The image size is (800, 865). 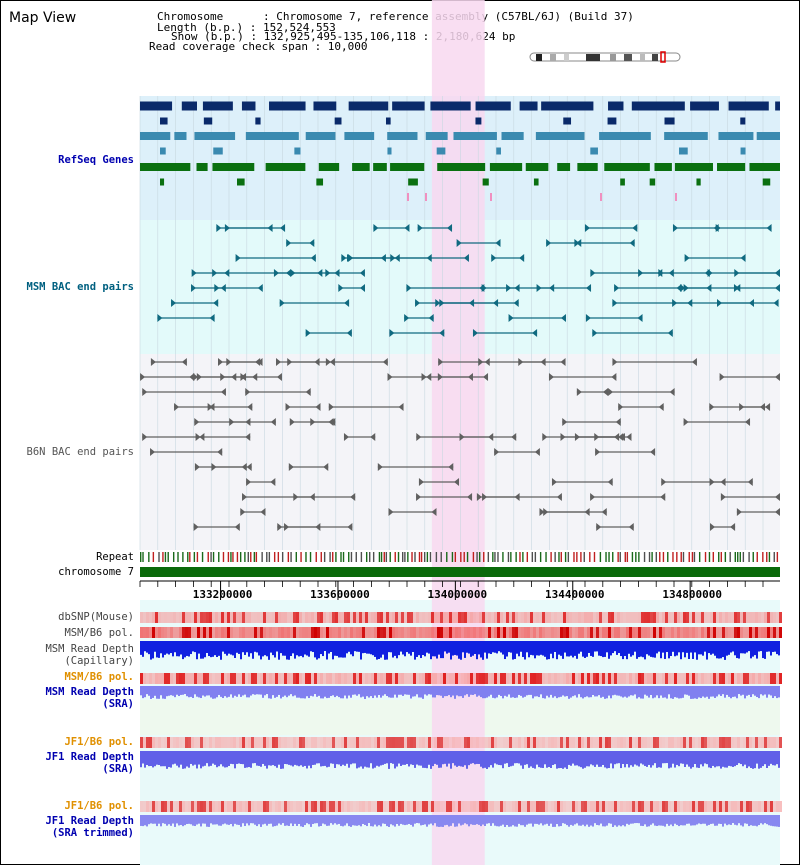 What do you see at coordinates (115, 557) in the screenshot?
I see `track-label-repeat: Repeat` at bounding box center [115, 557].